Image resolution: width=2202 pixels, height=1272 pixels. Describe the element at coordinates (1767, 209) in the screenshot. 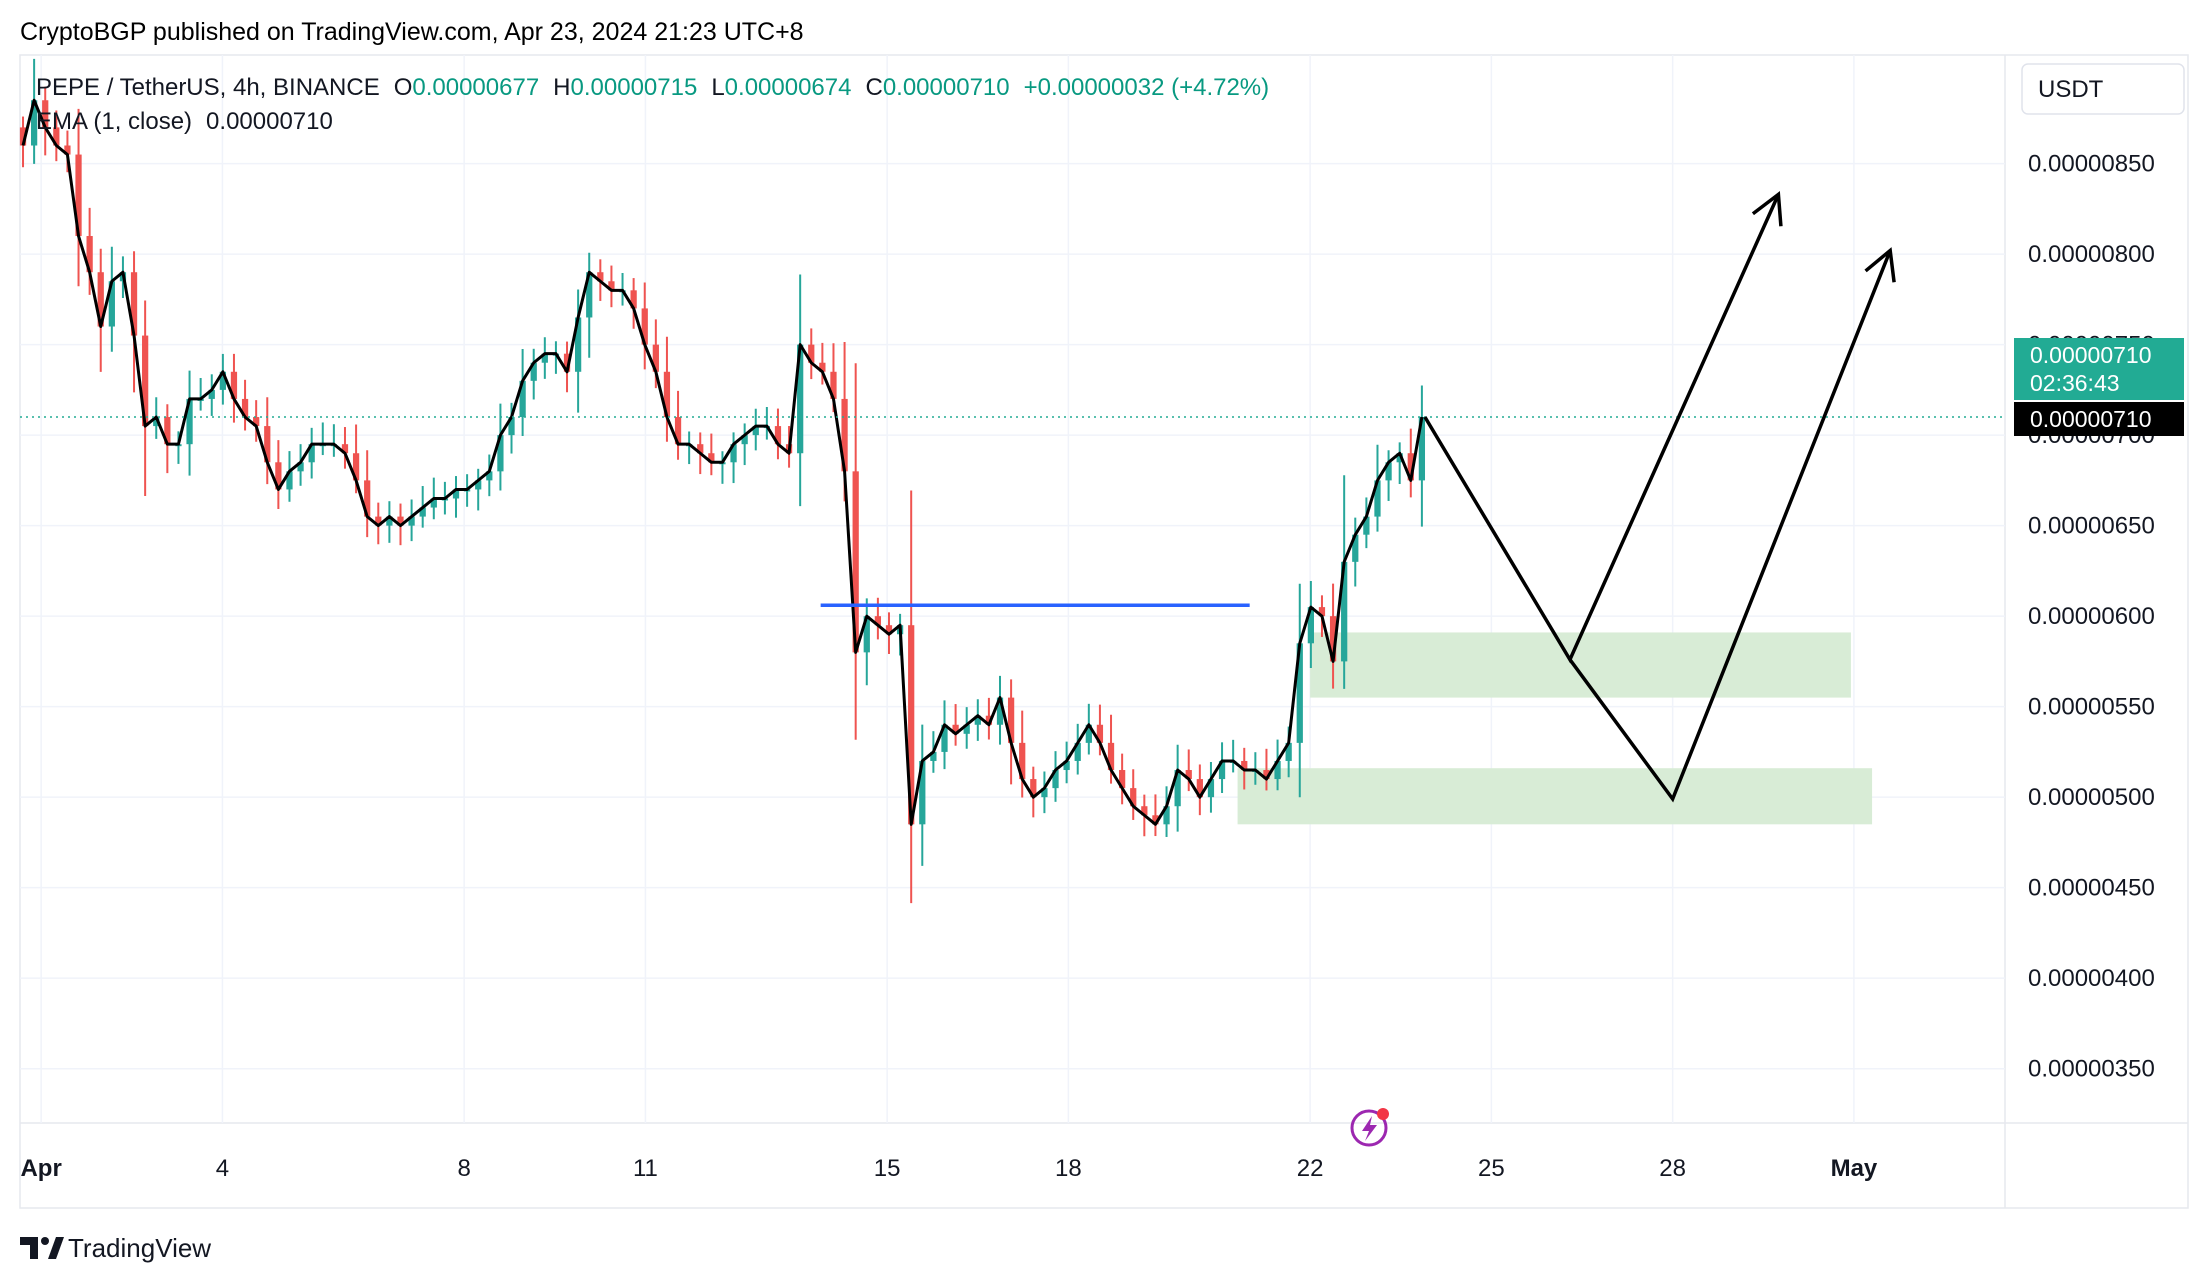

I see `projection-arrow-1-arrowhead` at that location.